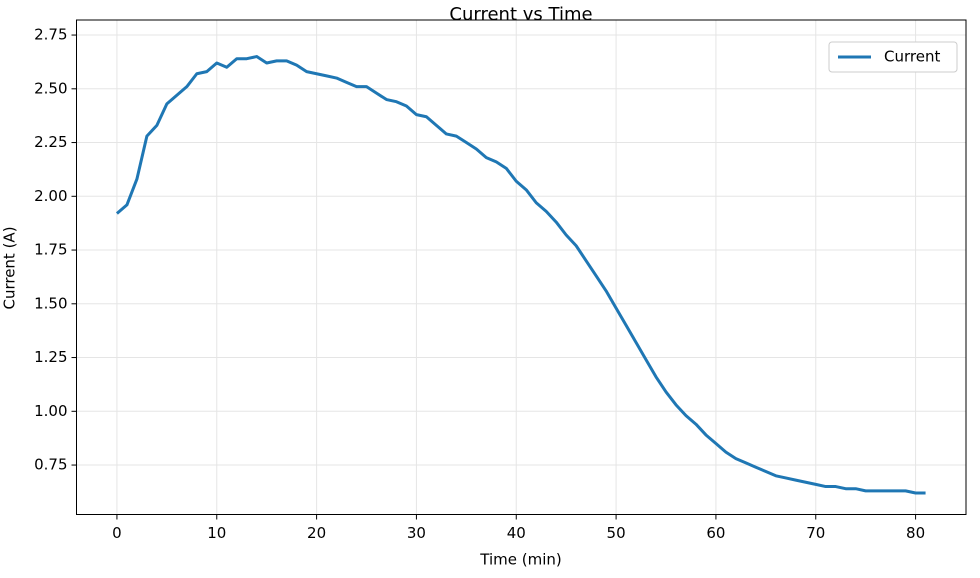  What do you see at coordinates (117, 533) in the screenshot?
I see `x-tick-label: 0` at bounding box center [117, 533].